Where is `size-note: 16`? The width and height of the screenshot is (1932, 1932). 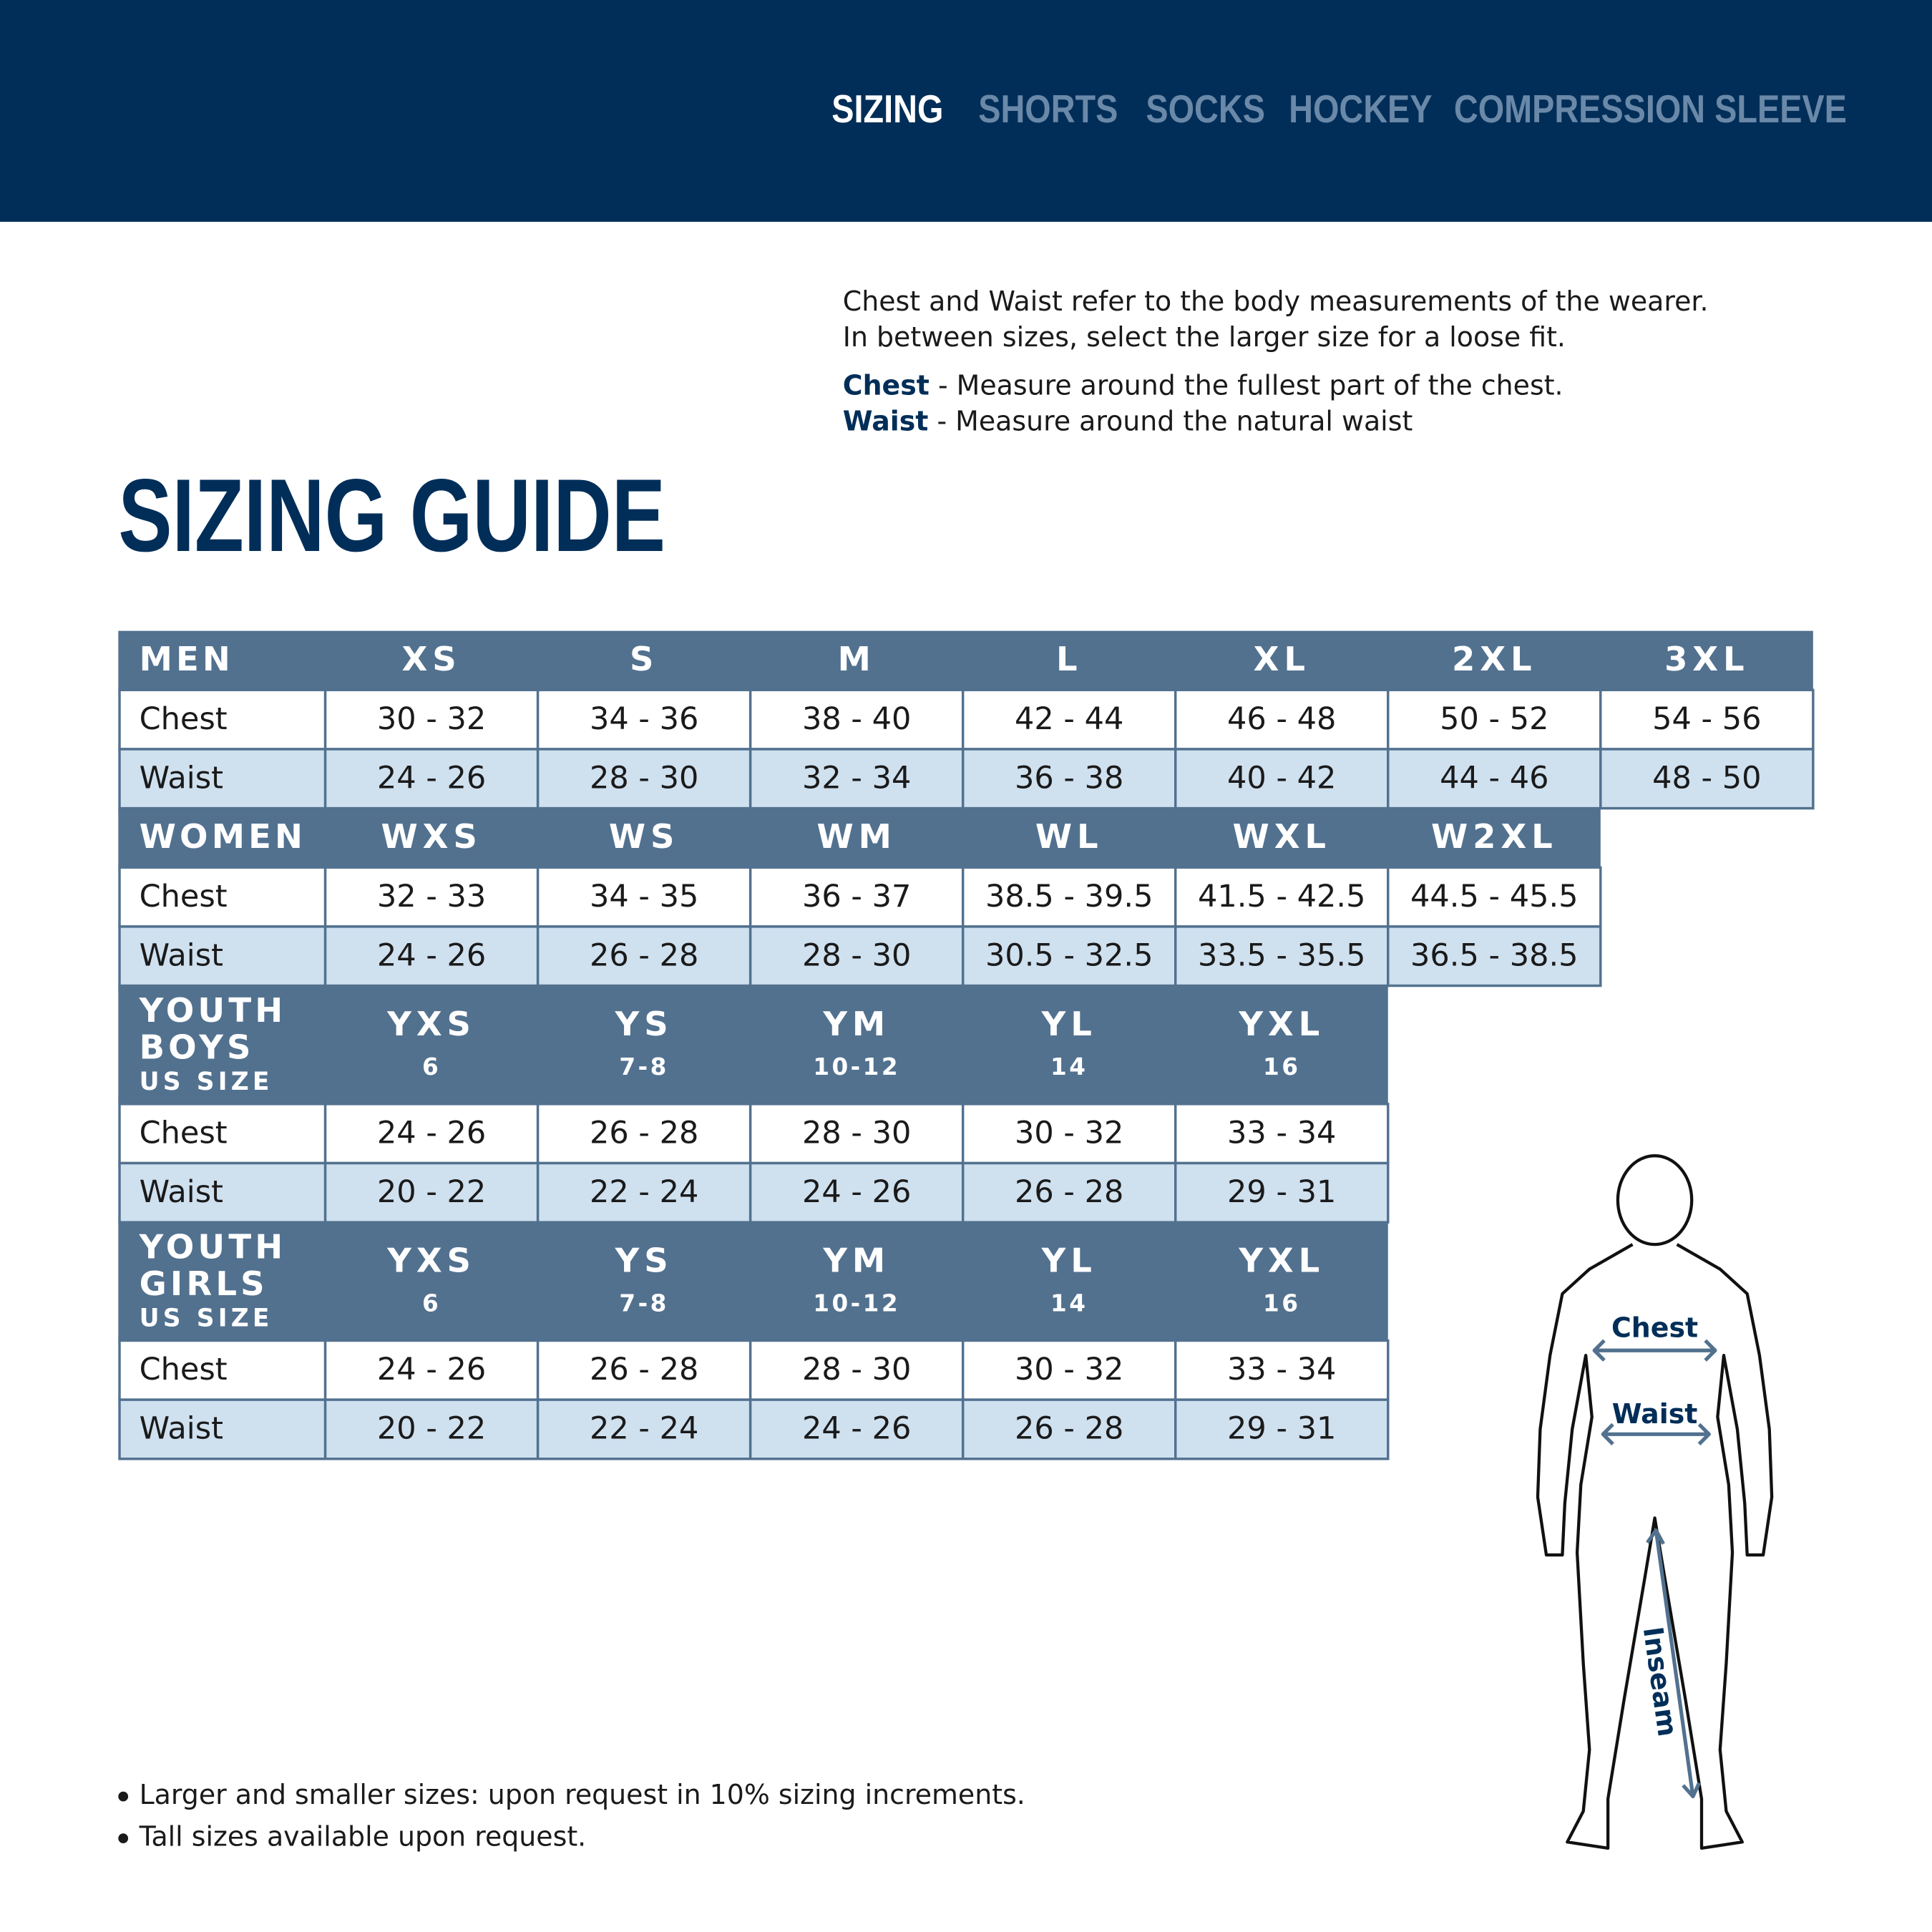
size-note: 16 is located at coordinates (1281, 1066).